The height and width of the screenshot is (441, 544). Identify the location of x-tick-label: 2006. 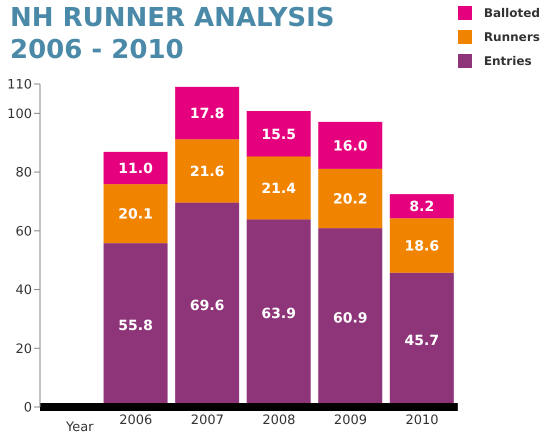
(135, 420).